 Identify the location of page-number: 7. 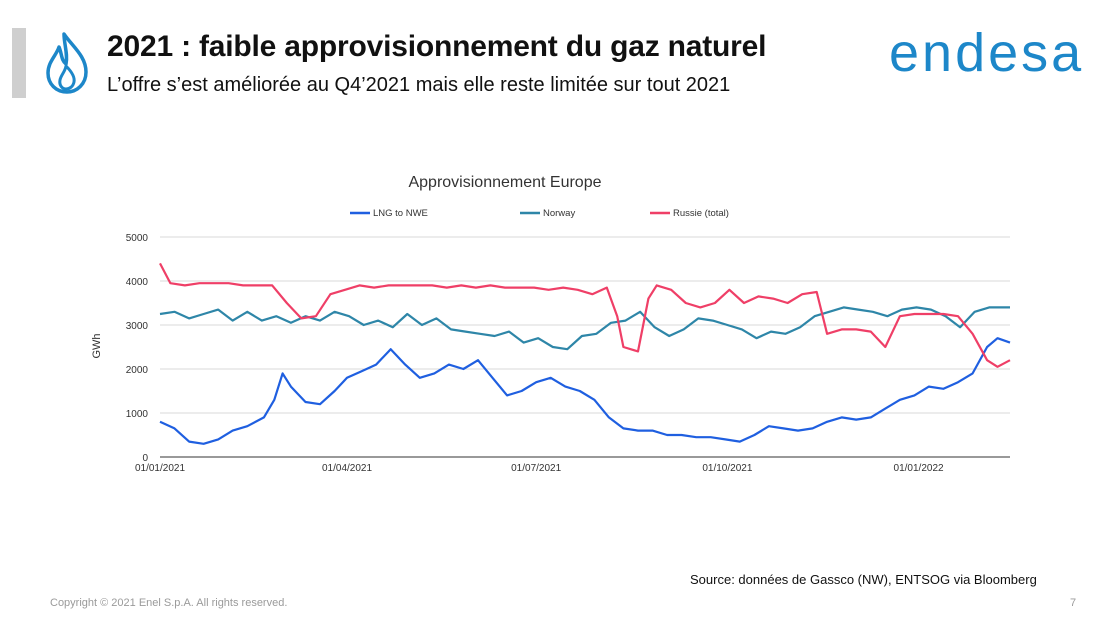
(1073, 603).